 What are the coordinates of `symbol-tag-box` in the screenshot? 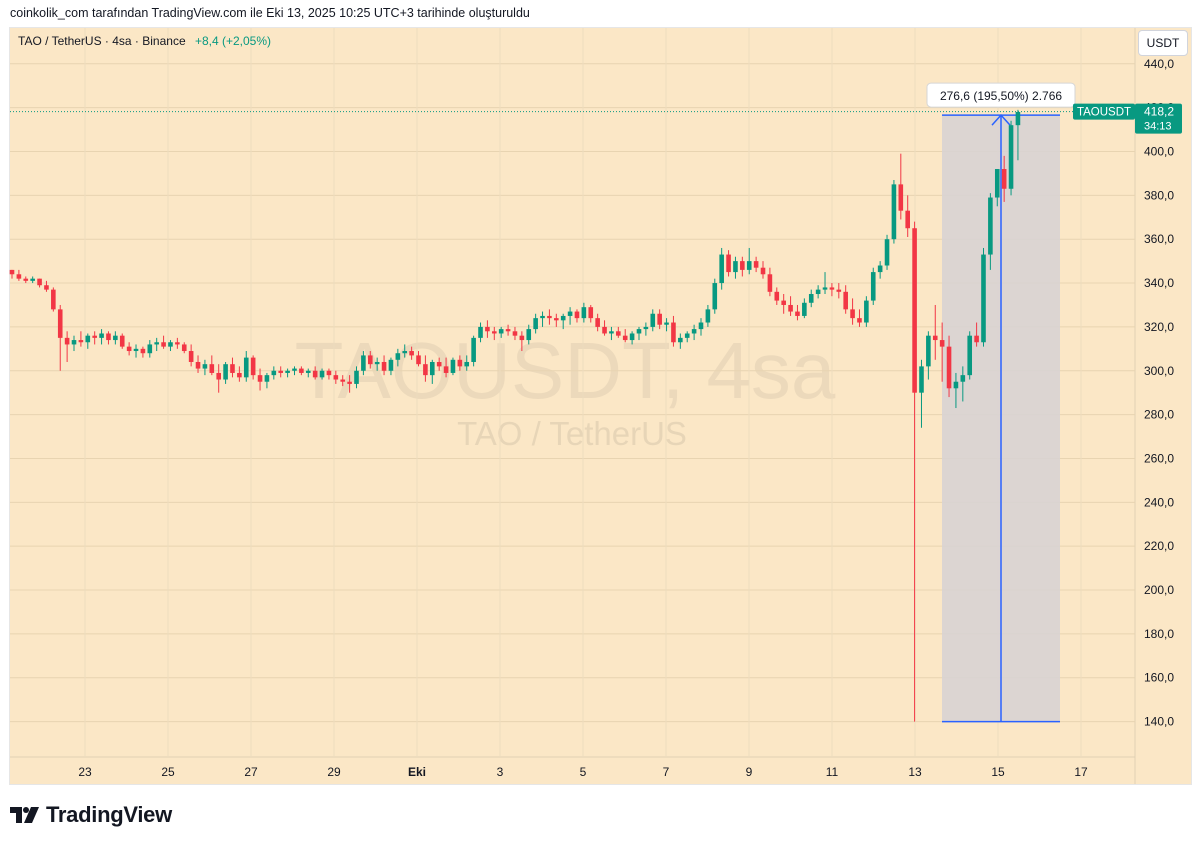 It's located at (1104, 111).